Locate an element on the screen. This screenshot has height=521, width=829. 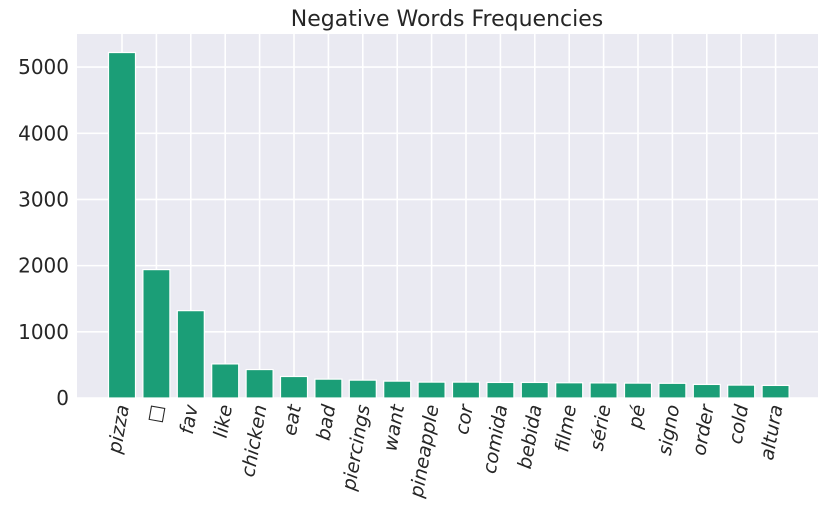
y-tick-label: 0 is located at coordinates (62, 398).